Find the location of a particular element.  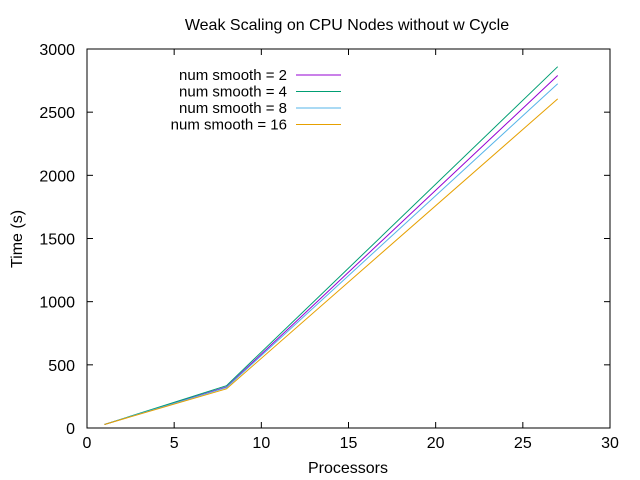

y-axis-label: Time (s) is located at coordinates (17, 239).